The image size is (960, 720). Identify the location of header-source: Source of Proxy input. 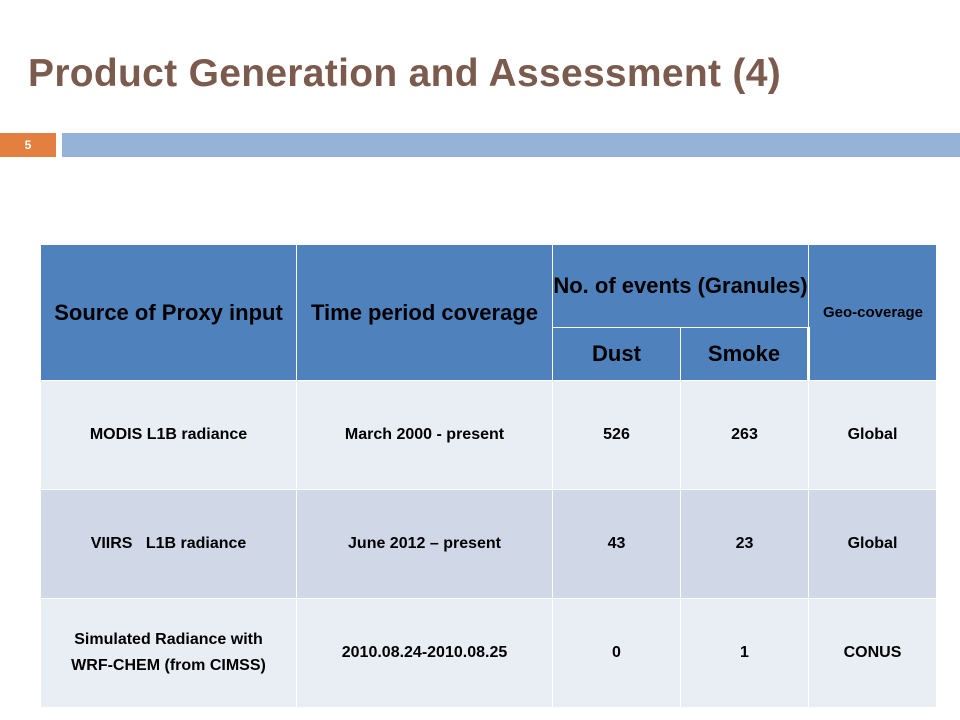
(168, 312).